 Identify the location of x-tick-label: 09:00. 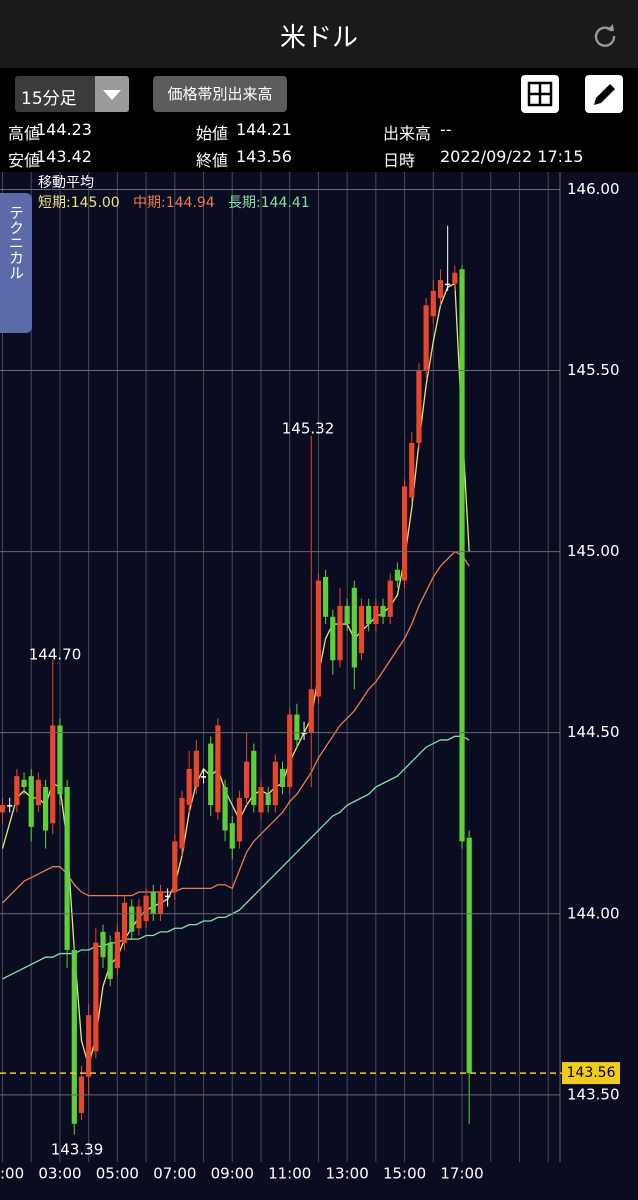
(232, 1174).